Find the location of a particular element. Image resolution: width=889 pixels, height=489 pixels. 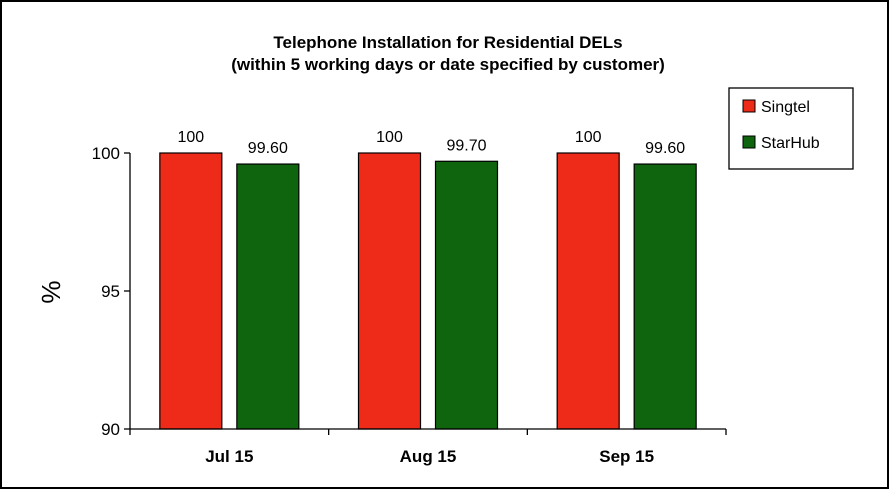

legend-label-starhub: StarHub is located at coordinates (790, 143).